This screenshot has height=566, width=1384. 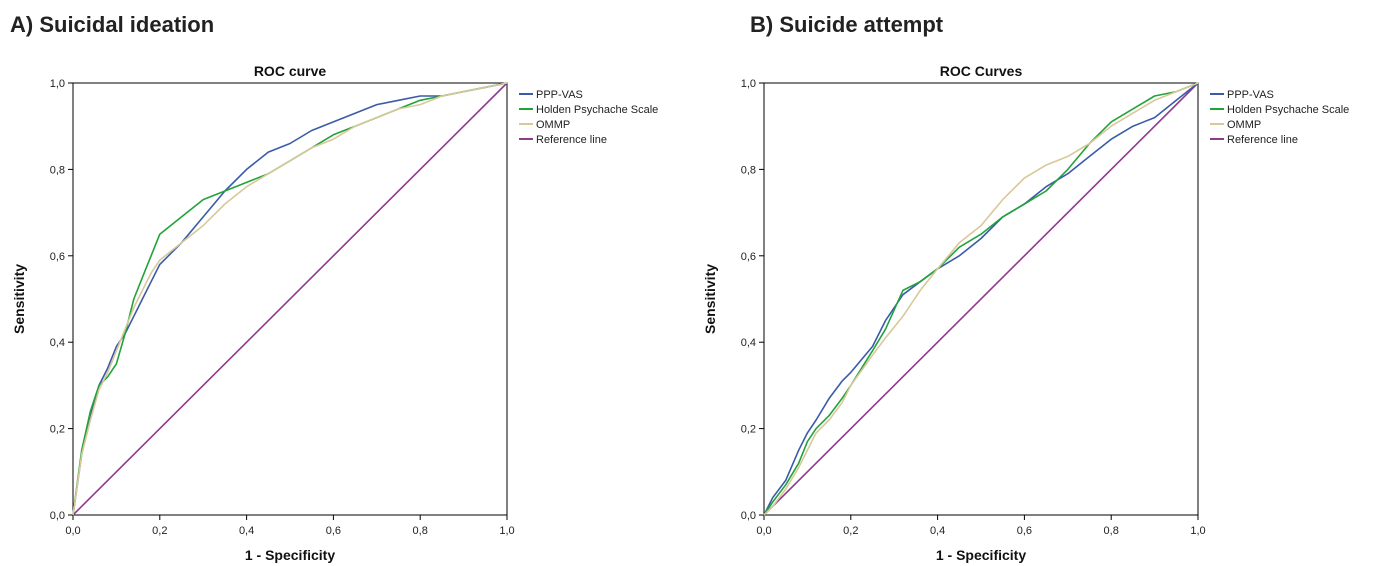 What do you see at coordinates (981, 71) in the screenshot?
I see `chart-title: ROC Curves` at bounding box center [981, 71].